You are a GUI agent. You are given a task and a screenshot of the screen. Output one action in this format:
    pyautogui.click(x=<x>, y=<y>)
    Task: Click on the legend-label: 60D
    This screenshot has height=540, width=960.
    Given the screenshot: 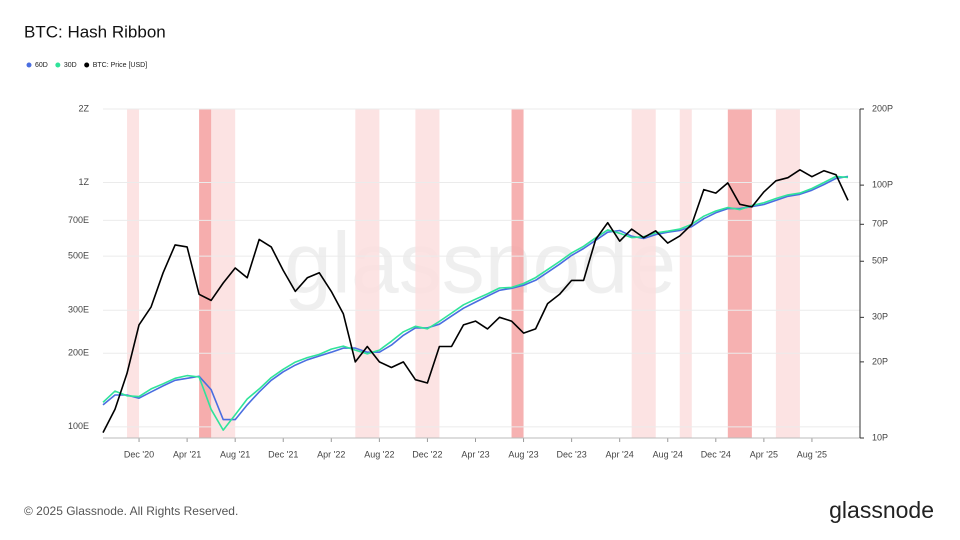 What is the action you would take?
    pyautogui.click(x=41, y=65)
    